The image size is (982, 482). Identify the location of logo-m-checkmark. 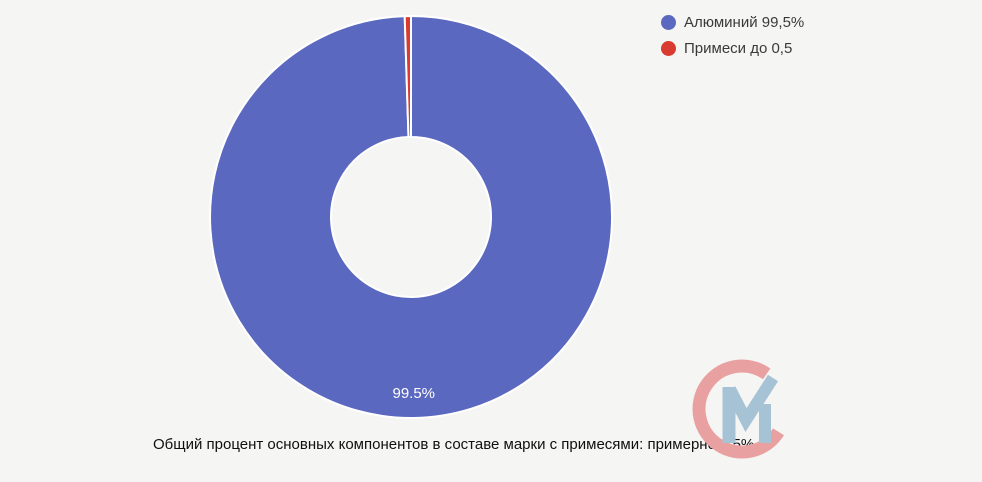
(751, 403).